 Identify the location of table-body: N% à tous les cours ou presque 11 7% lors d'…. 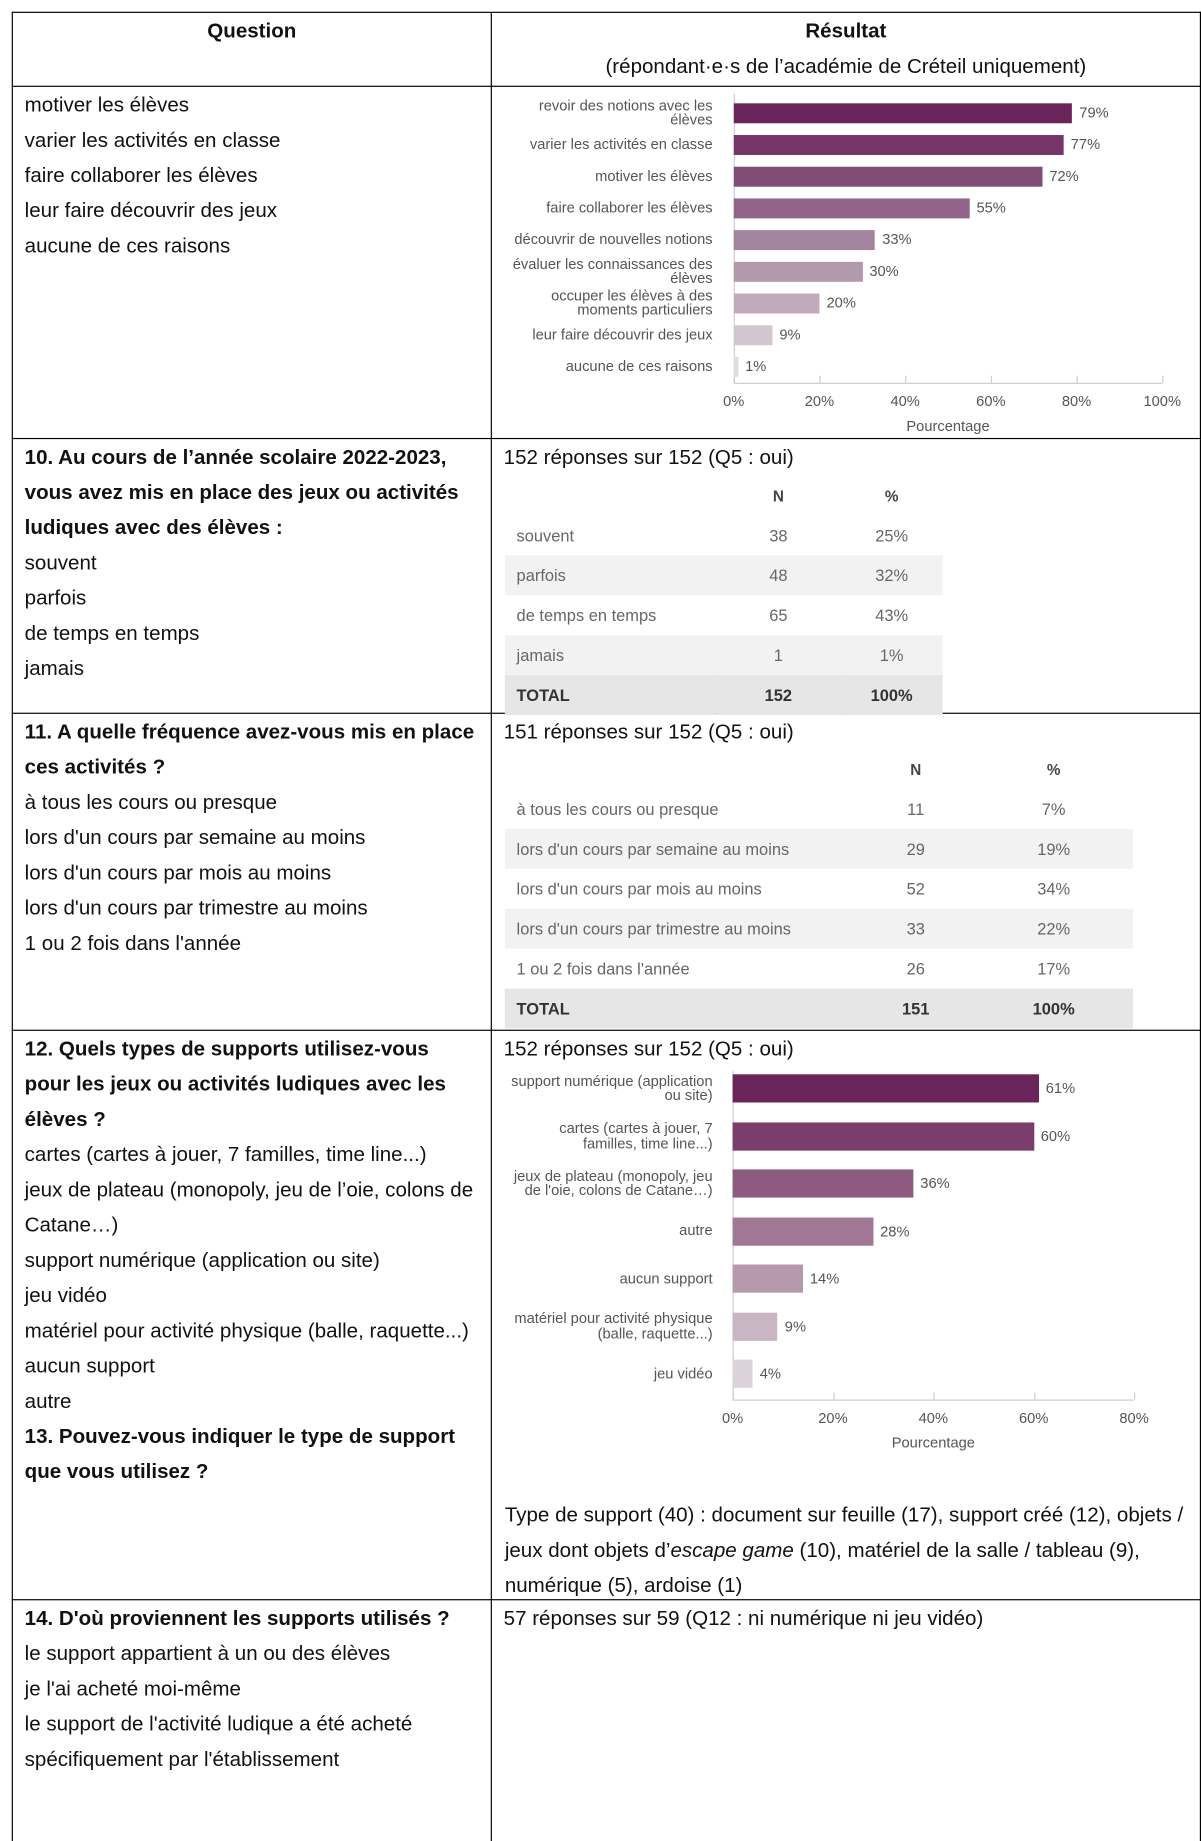
(818, 889).